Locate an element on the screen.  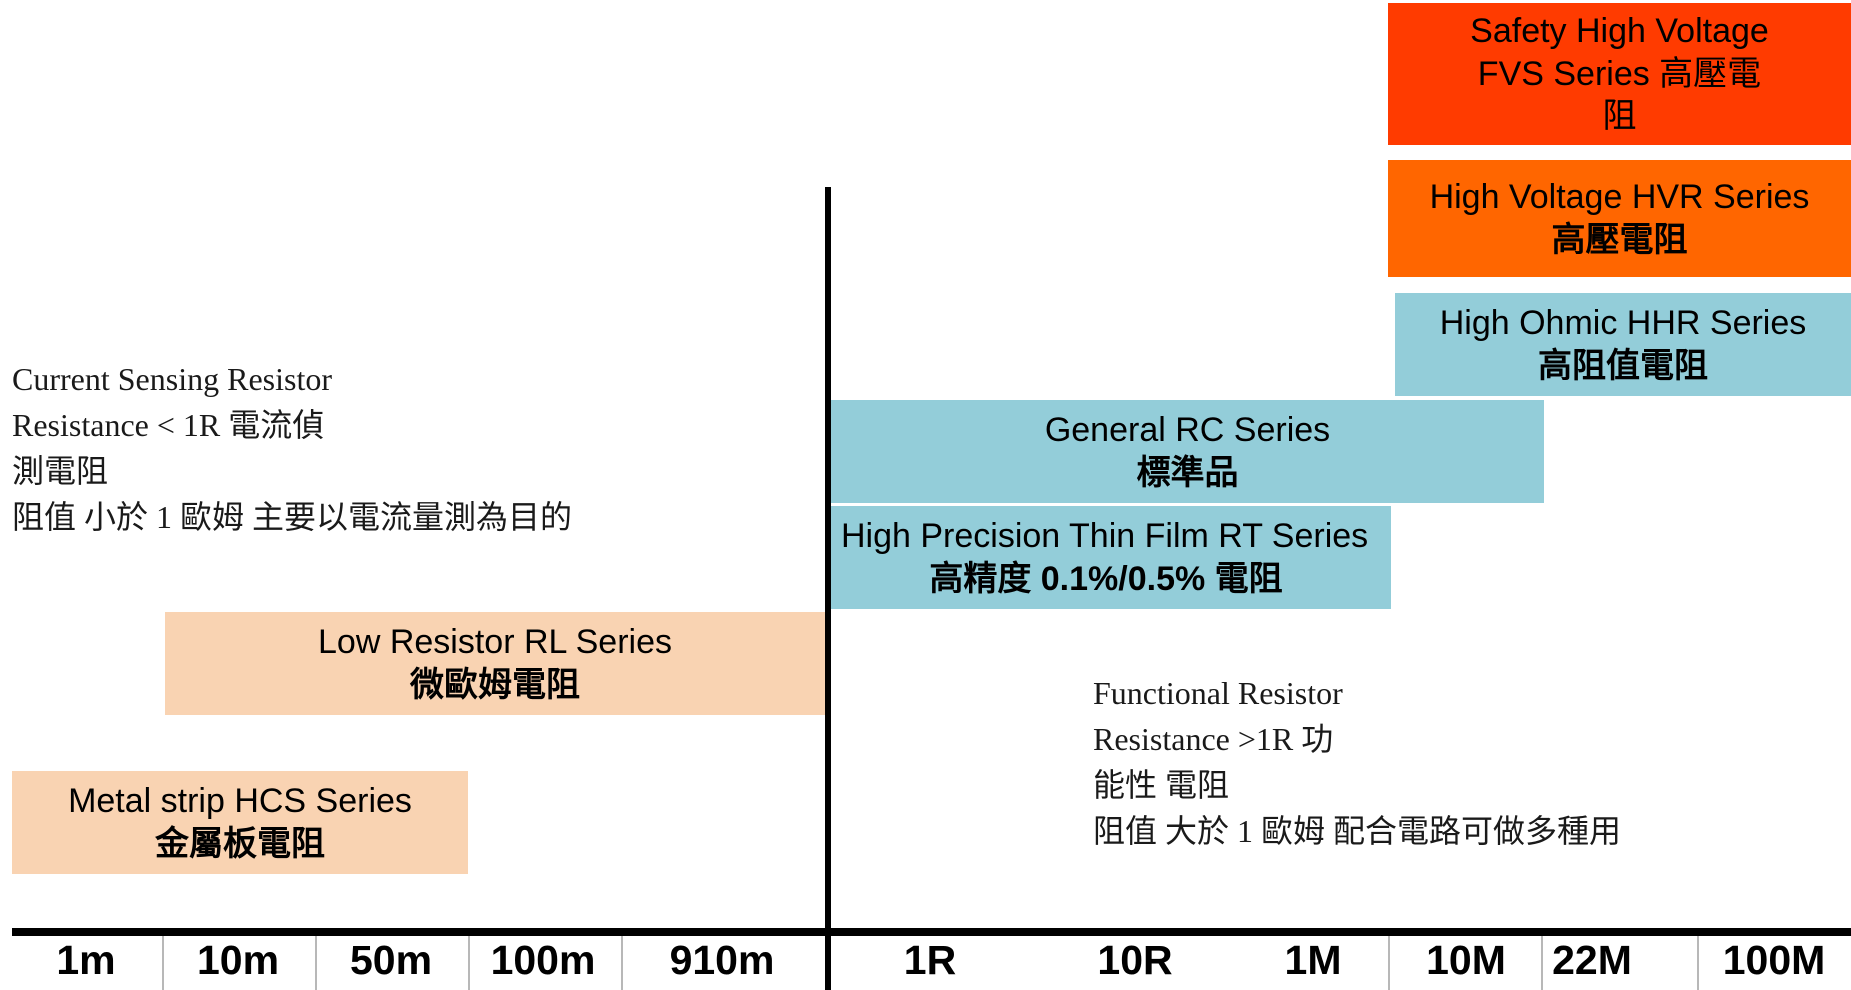
axis-tick-label-1m: 1m is located at coordinates (86, 960).